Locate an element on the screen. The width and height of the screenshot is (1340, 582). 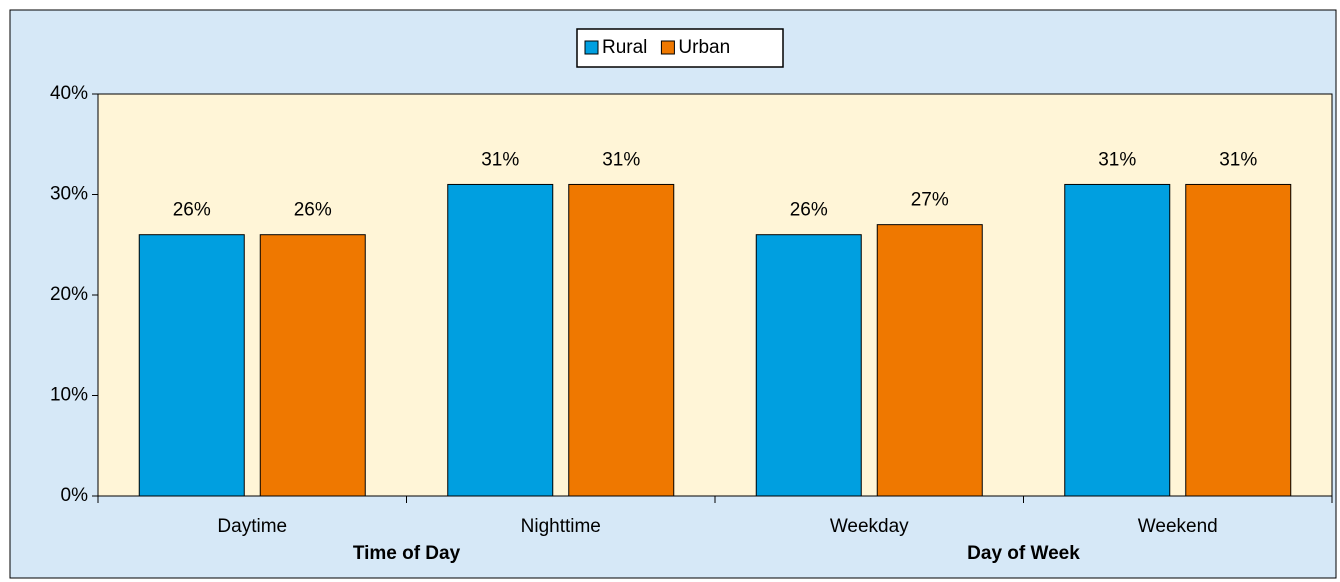
y-tick-label: 40% is located at coordinates (69, 93).